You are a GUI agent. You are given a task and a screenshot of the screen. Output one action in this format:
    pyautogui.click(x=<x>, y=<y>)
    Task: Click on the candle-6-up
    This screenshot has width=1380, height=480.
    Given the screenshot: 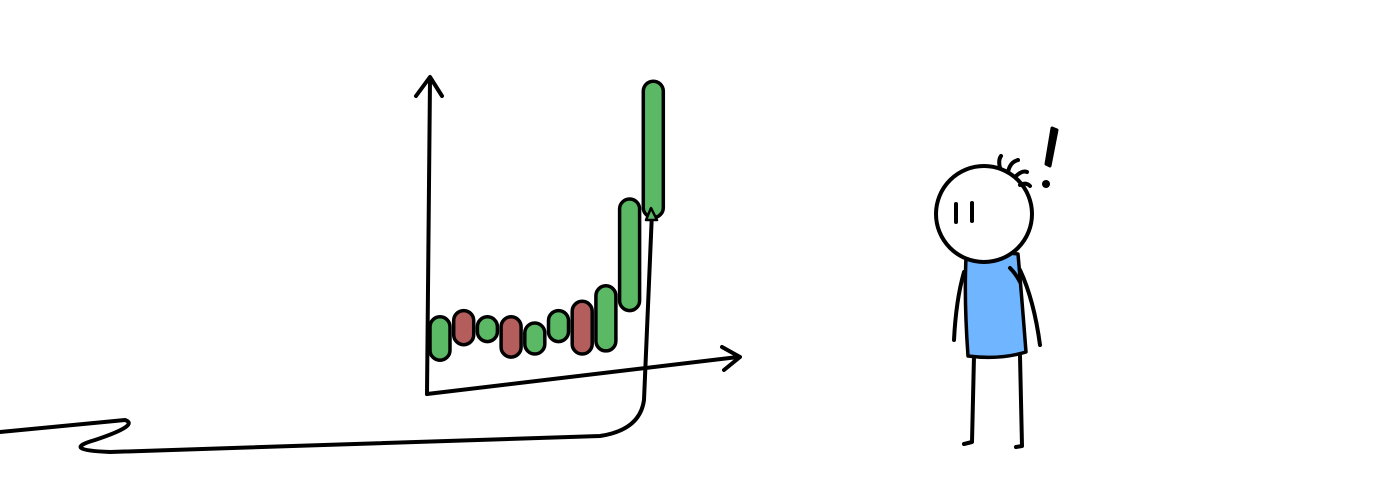 What is the action you would take?
    pyautogui.click(x=558, y=326)
    